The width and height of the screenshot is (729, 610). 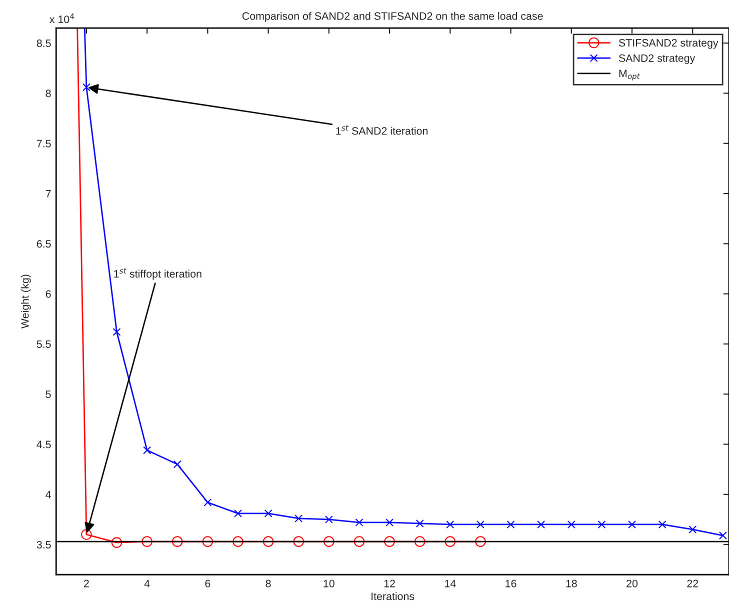 I want to click on y-tick-label: 4.5, so click(x=43, y=444).